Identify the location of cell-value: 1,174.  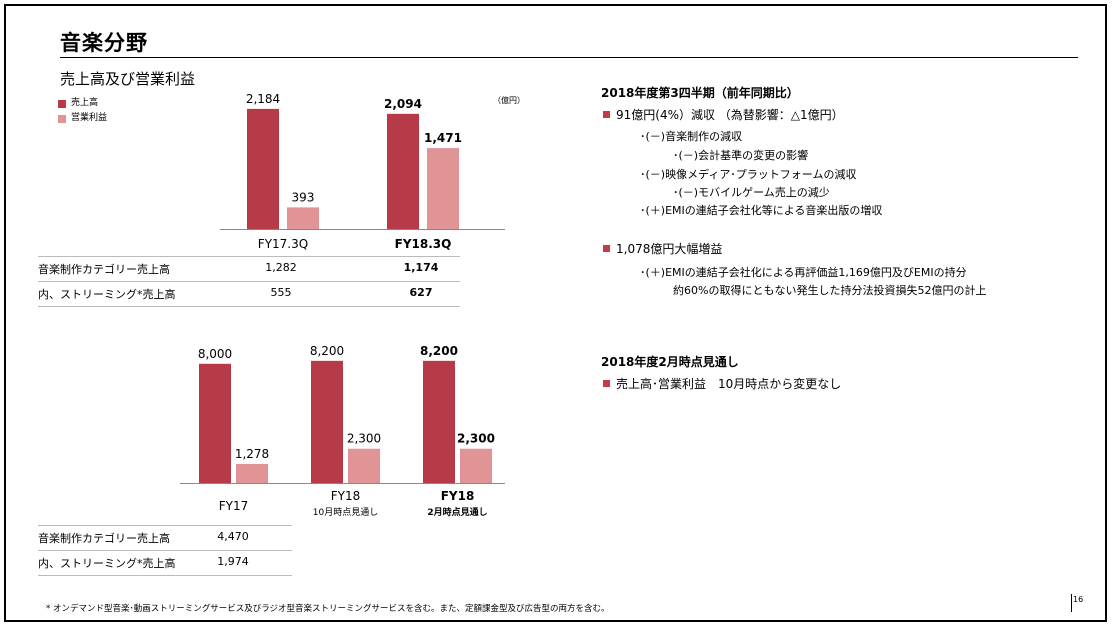
(421, 267).